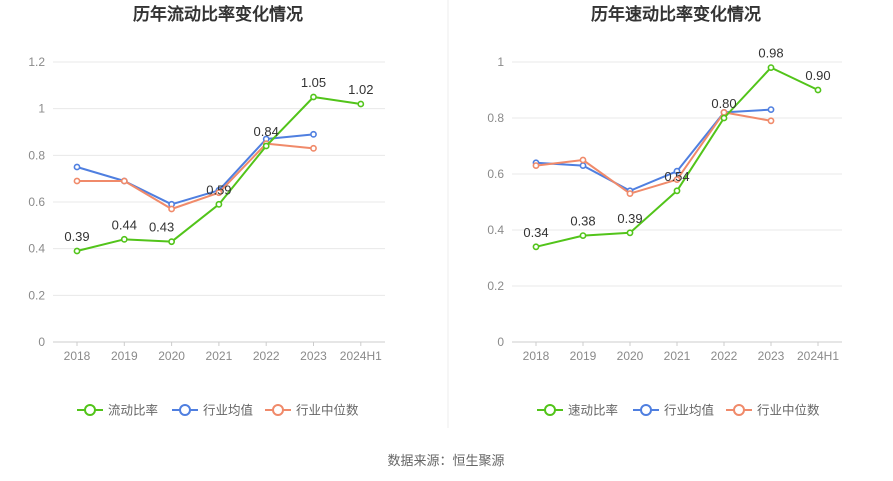 The image size is (893, 481). I want to click on data-label: 0.34, so click(535, 232).